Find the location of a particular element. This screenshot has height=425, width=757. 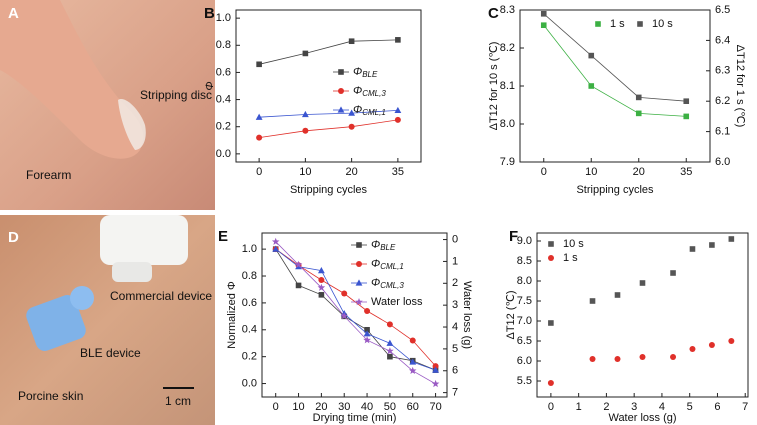

commercial-device-tip is located at coordinates (132, 272).